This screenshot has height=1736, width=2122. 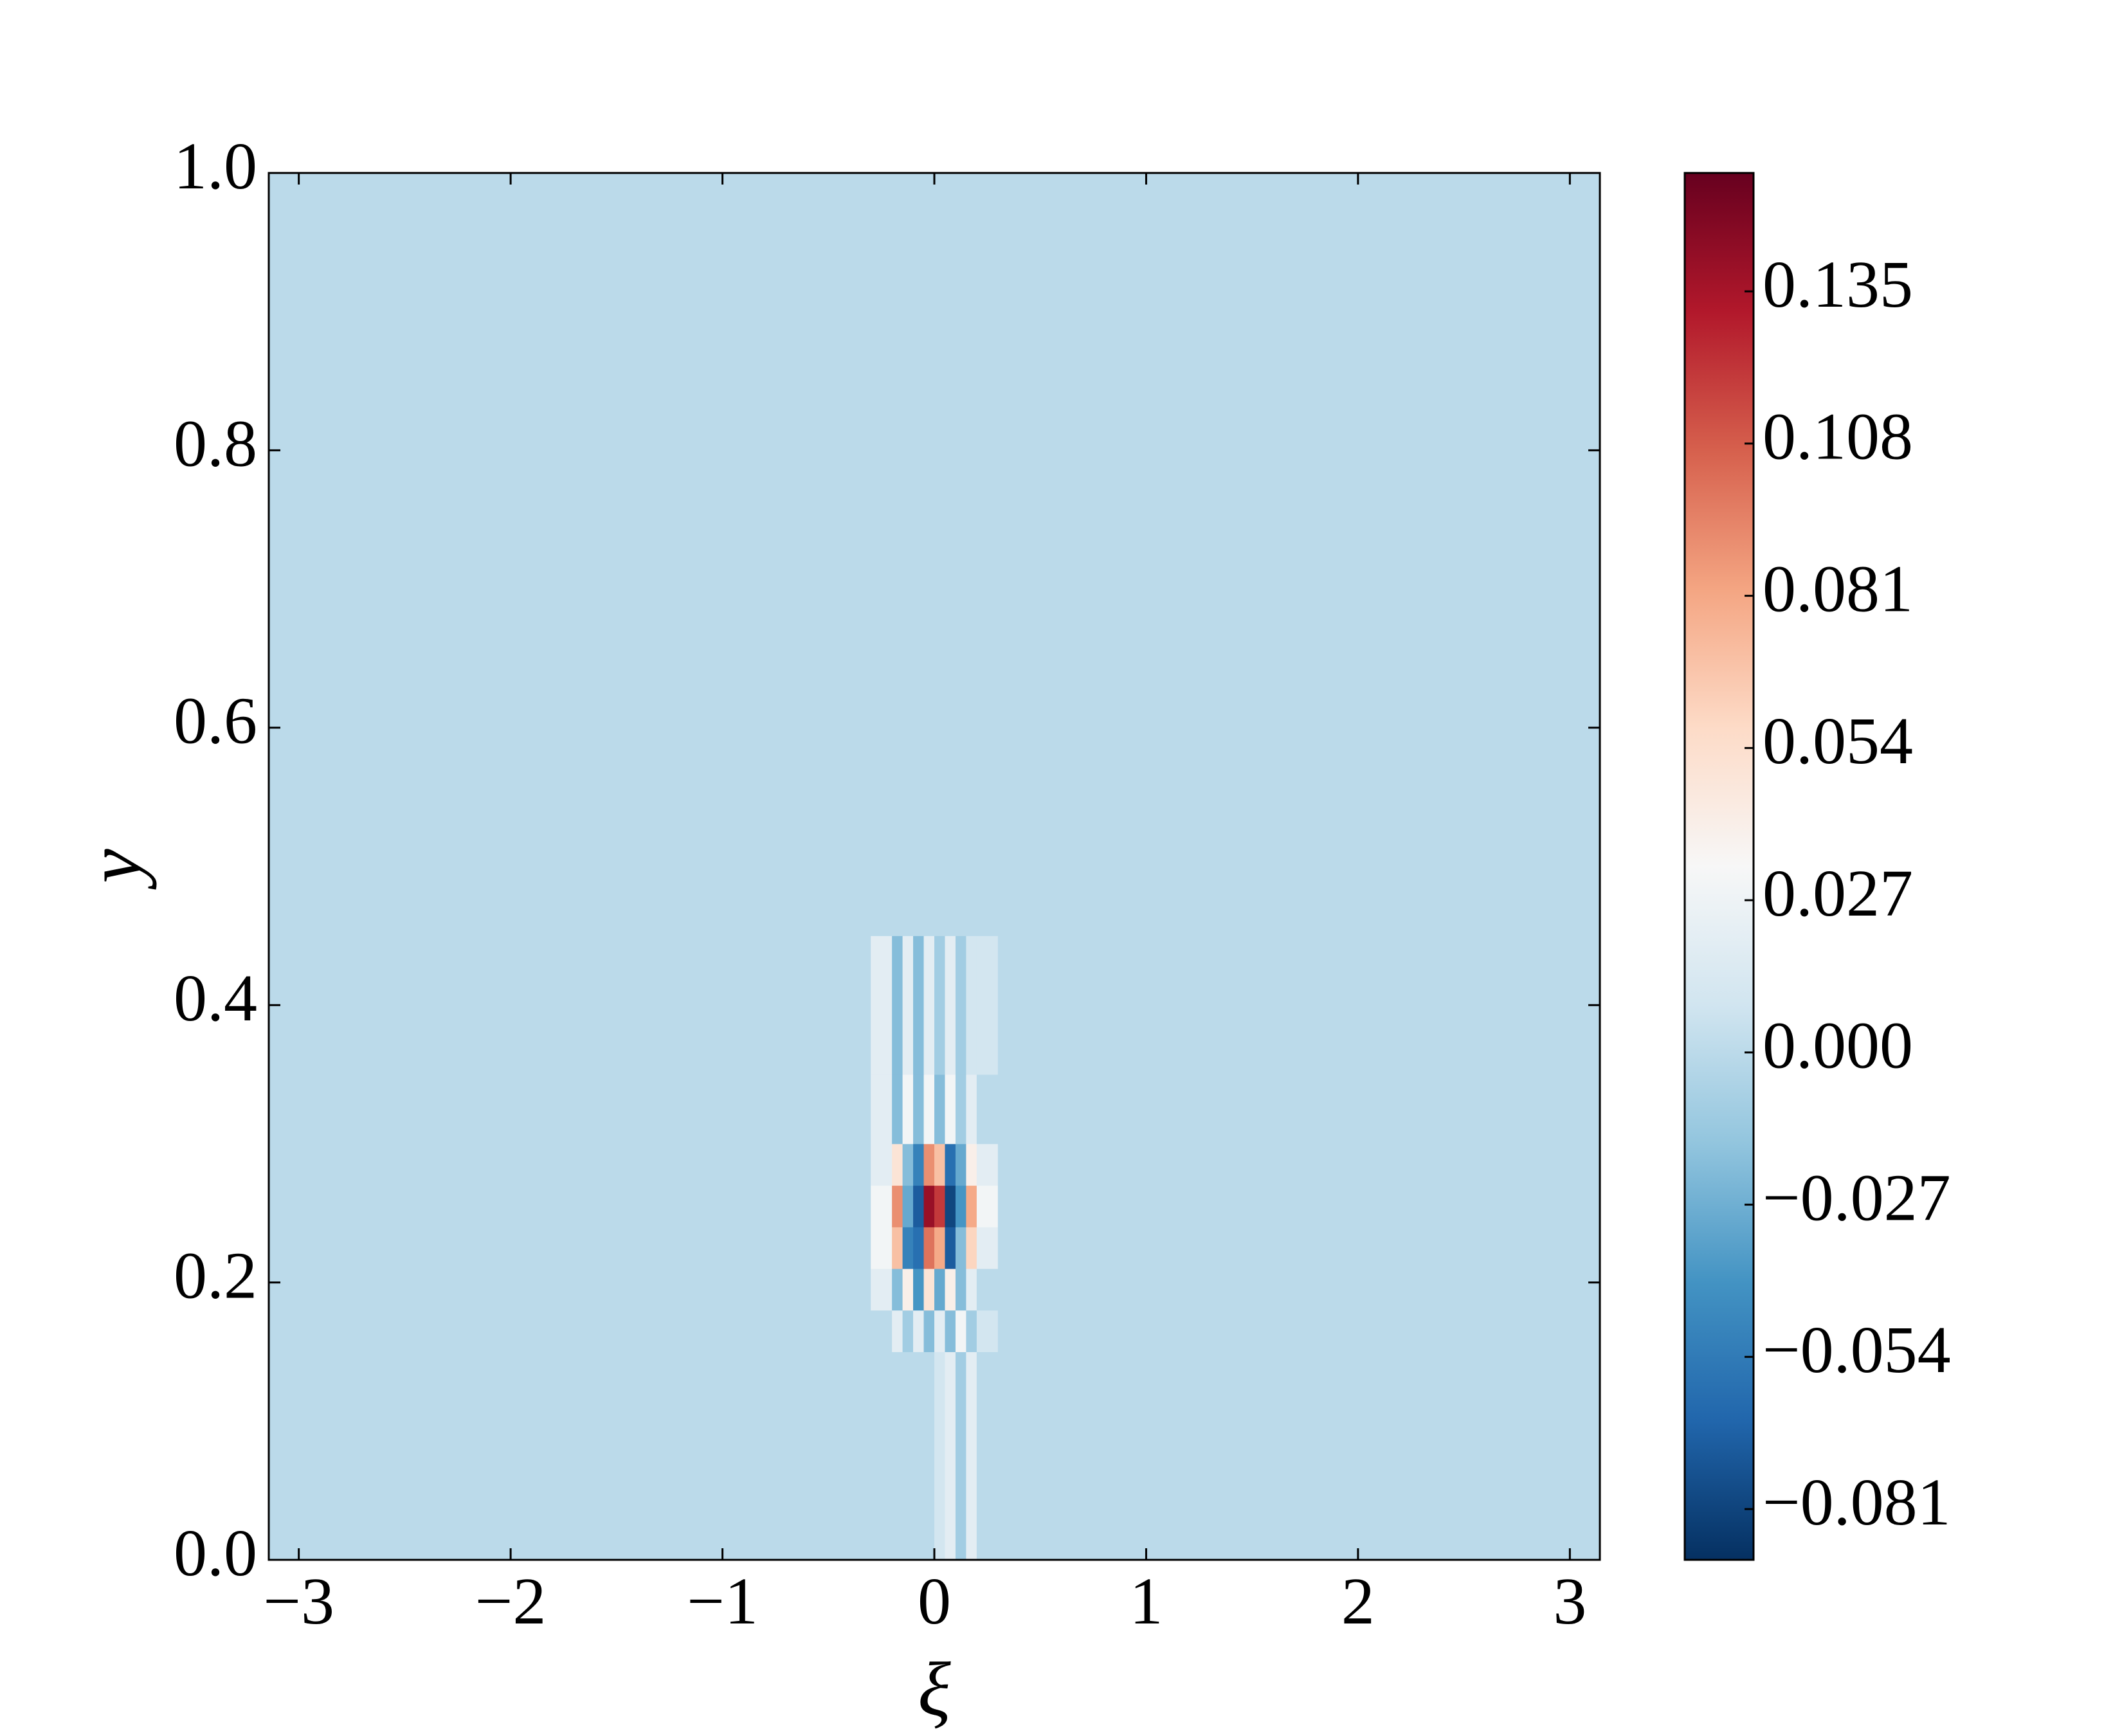 What do you see at coordinates (1857, 1502) in the screenshot?
I see `colorbar-tick-label: −0.081` at bounding box center [1857, 1502].